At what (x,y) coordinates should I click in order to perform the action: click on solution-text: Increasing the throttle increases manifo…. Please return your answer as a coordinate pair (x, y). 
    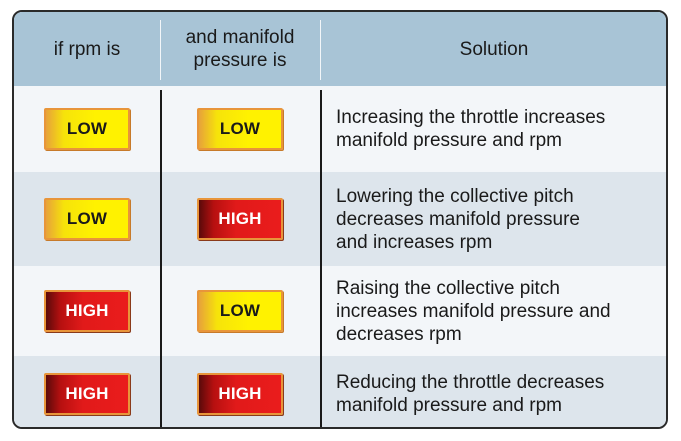
    Looking at the image, I should click on (471, 129).